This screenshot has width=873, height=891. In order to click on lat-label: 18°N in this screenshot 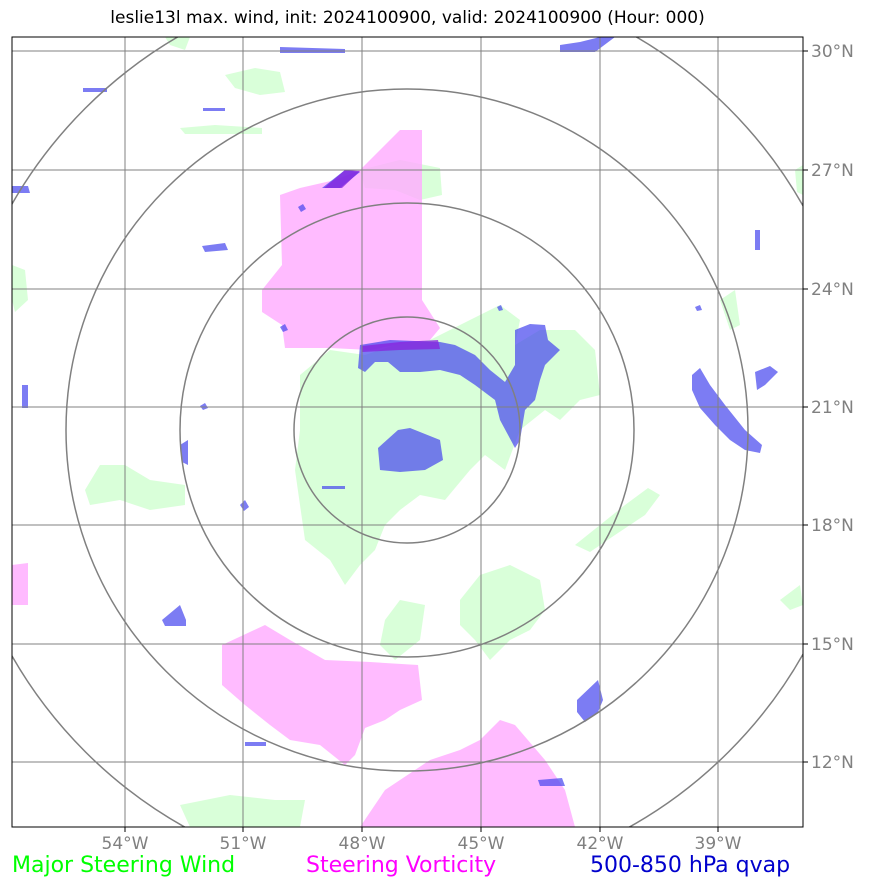, I will do `click(832, 526)`.